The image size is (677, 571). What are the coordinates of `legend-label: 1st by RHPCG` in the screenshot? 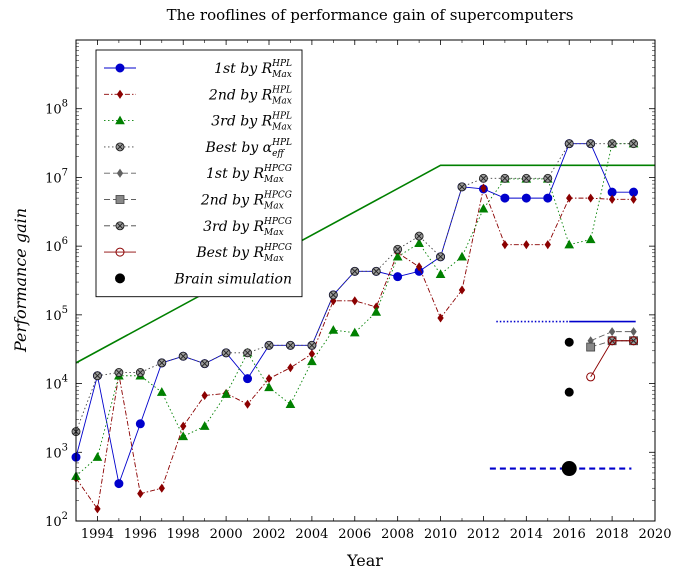 It's located at (249, 173).